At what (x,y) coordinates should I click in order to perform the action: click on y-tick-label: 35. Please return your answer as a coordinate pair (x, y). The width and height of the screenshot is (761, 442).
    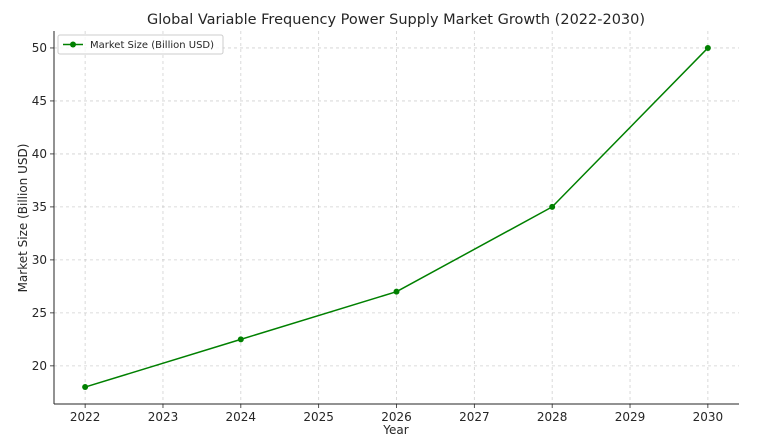
    Looking at the image, I should click on (39, 207).